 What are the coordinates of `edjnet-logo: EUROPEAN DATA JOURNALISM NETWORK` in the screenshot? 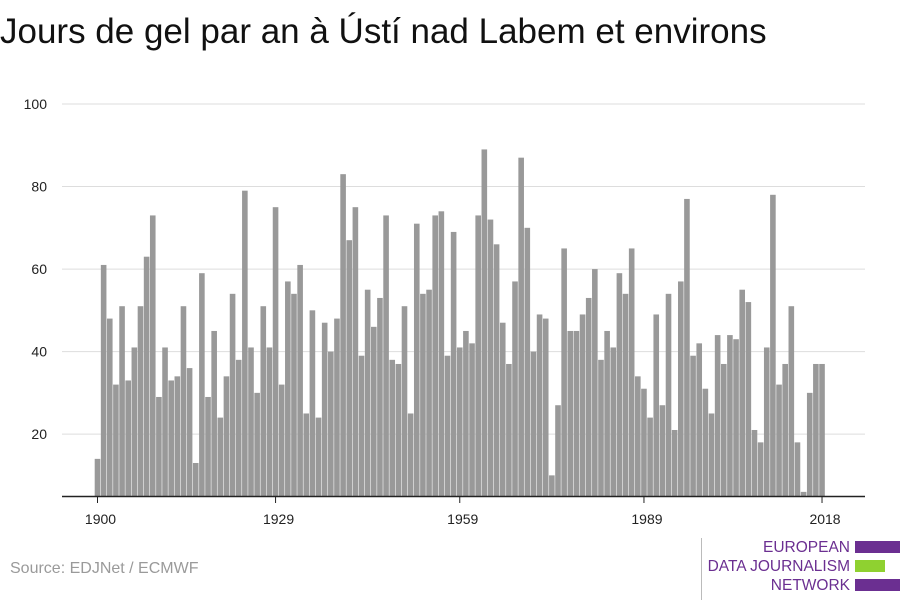 It's located at (800, 569).